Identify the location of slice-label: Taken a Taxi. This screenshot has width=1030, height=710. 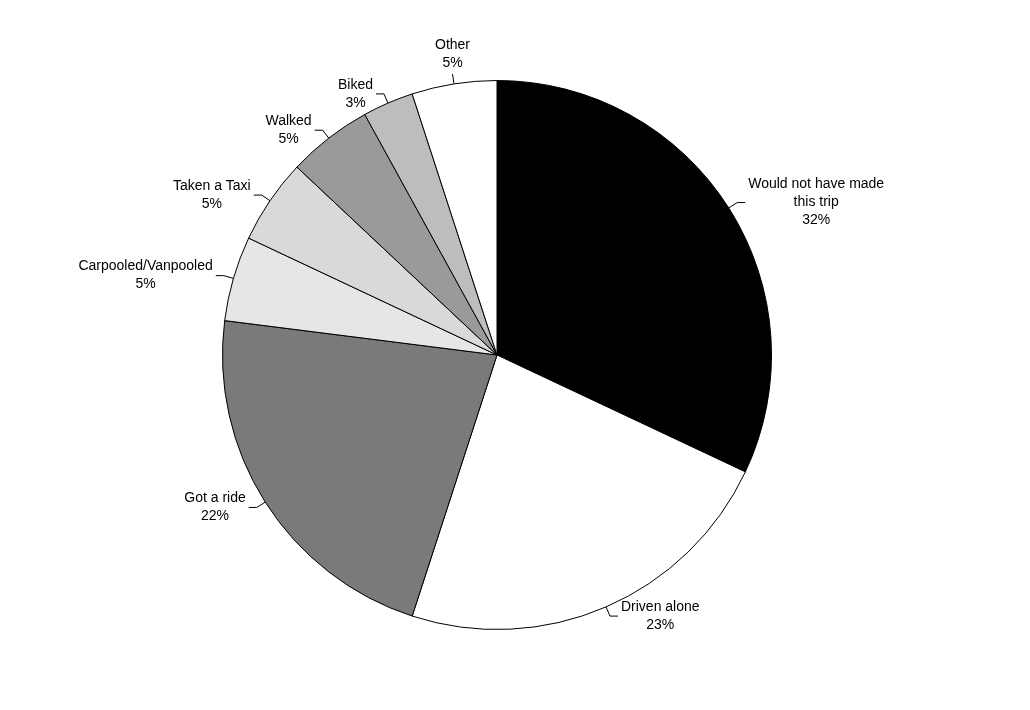
(212, 184).